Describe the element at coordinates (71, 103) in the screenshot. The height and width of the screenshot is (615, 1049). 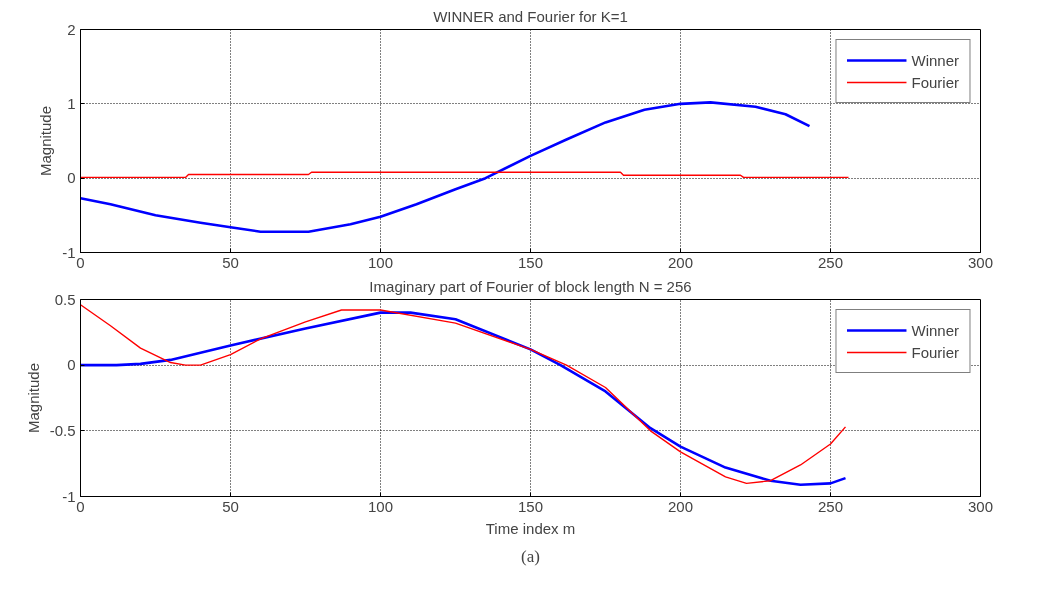
I see `y-tick-label: 1` at that location.